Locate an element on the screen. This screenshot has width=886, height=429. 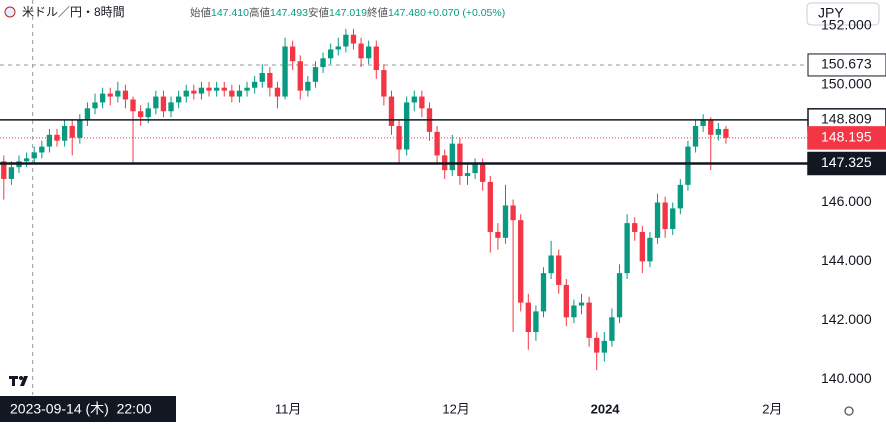
currency-box is located at coordinates (843, 14).